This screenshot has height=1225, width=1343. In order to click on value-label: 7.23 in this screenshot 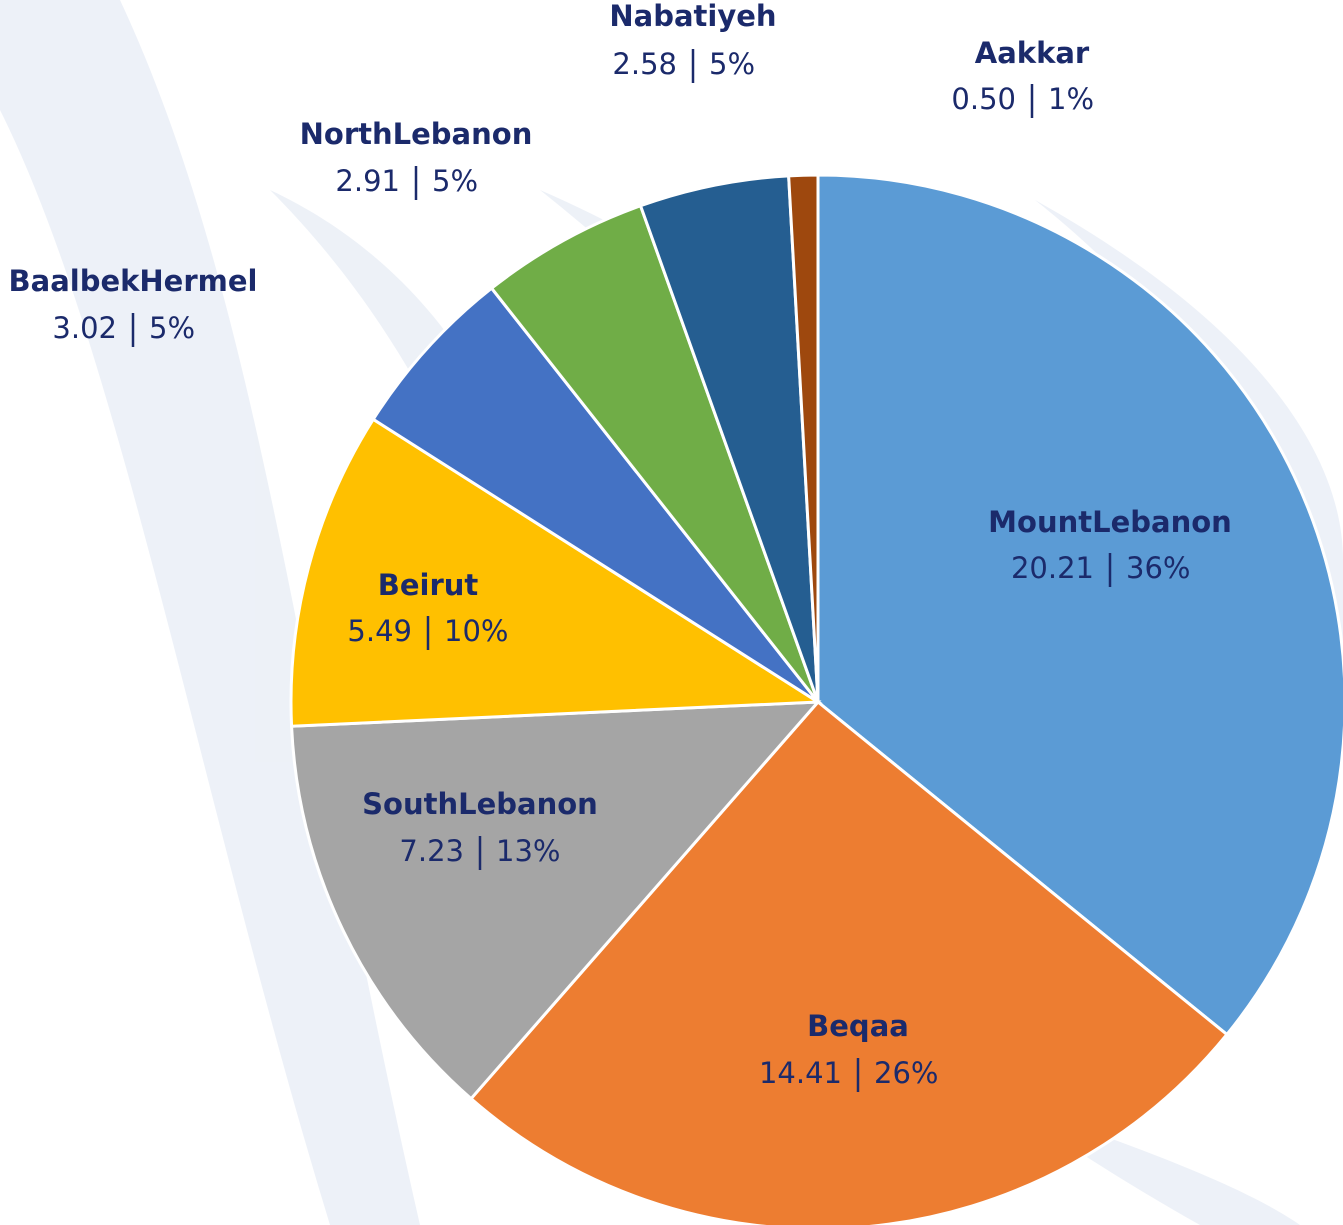, I will do `click(431, 851)`.